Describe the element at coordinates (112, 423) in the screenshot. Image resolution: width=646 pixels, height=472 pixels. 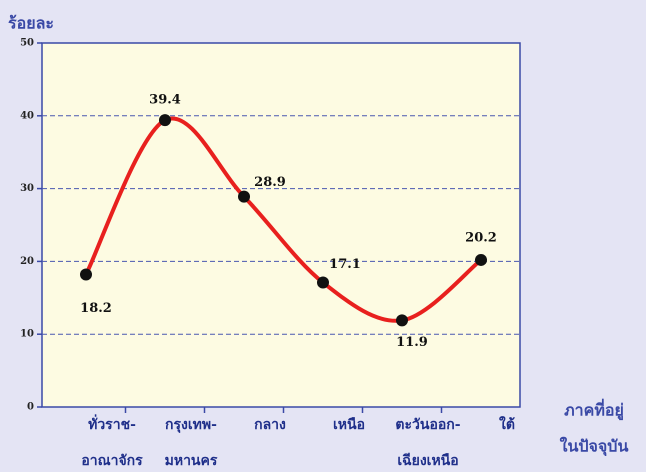
I see `x-tick-label: ทั่วราช-` at that location.